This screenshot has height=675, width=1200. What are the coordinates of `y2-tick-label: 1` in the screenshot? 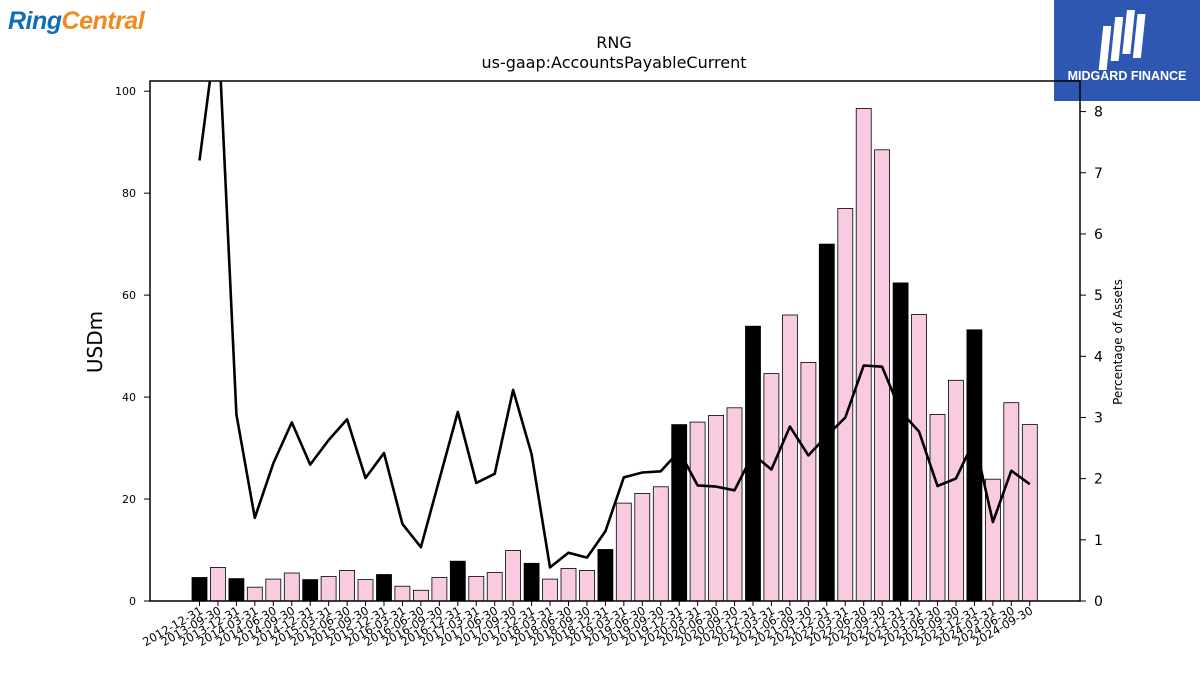 It's located at (1098, 541).